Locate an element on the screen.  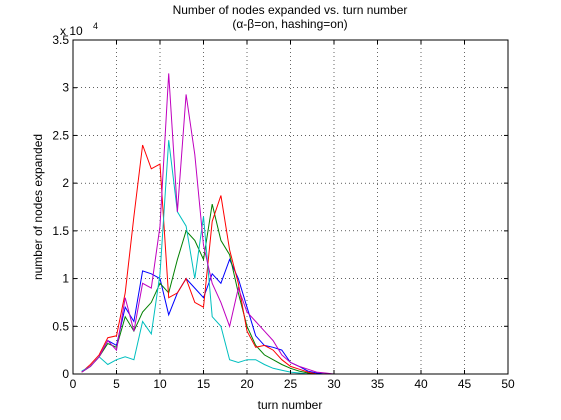
y-tick-label: 0.5 is located at coordinates (60, 326).